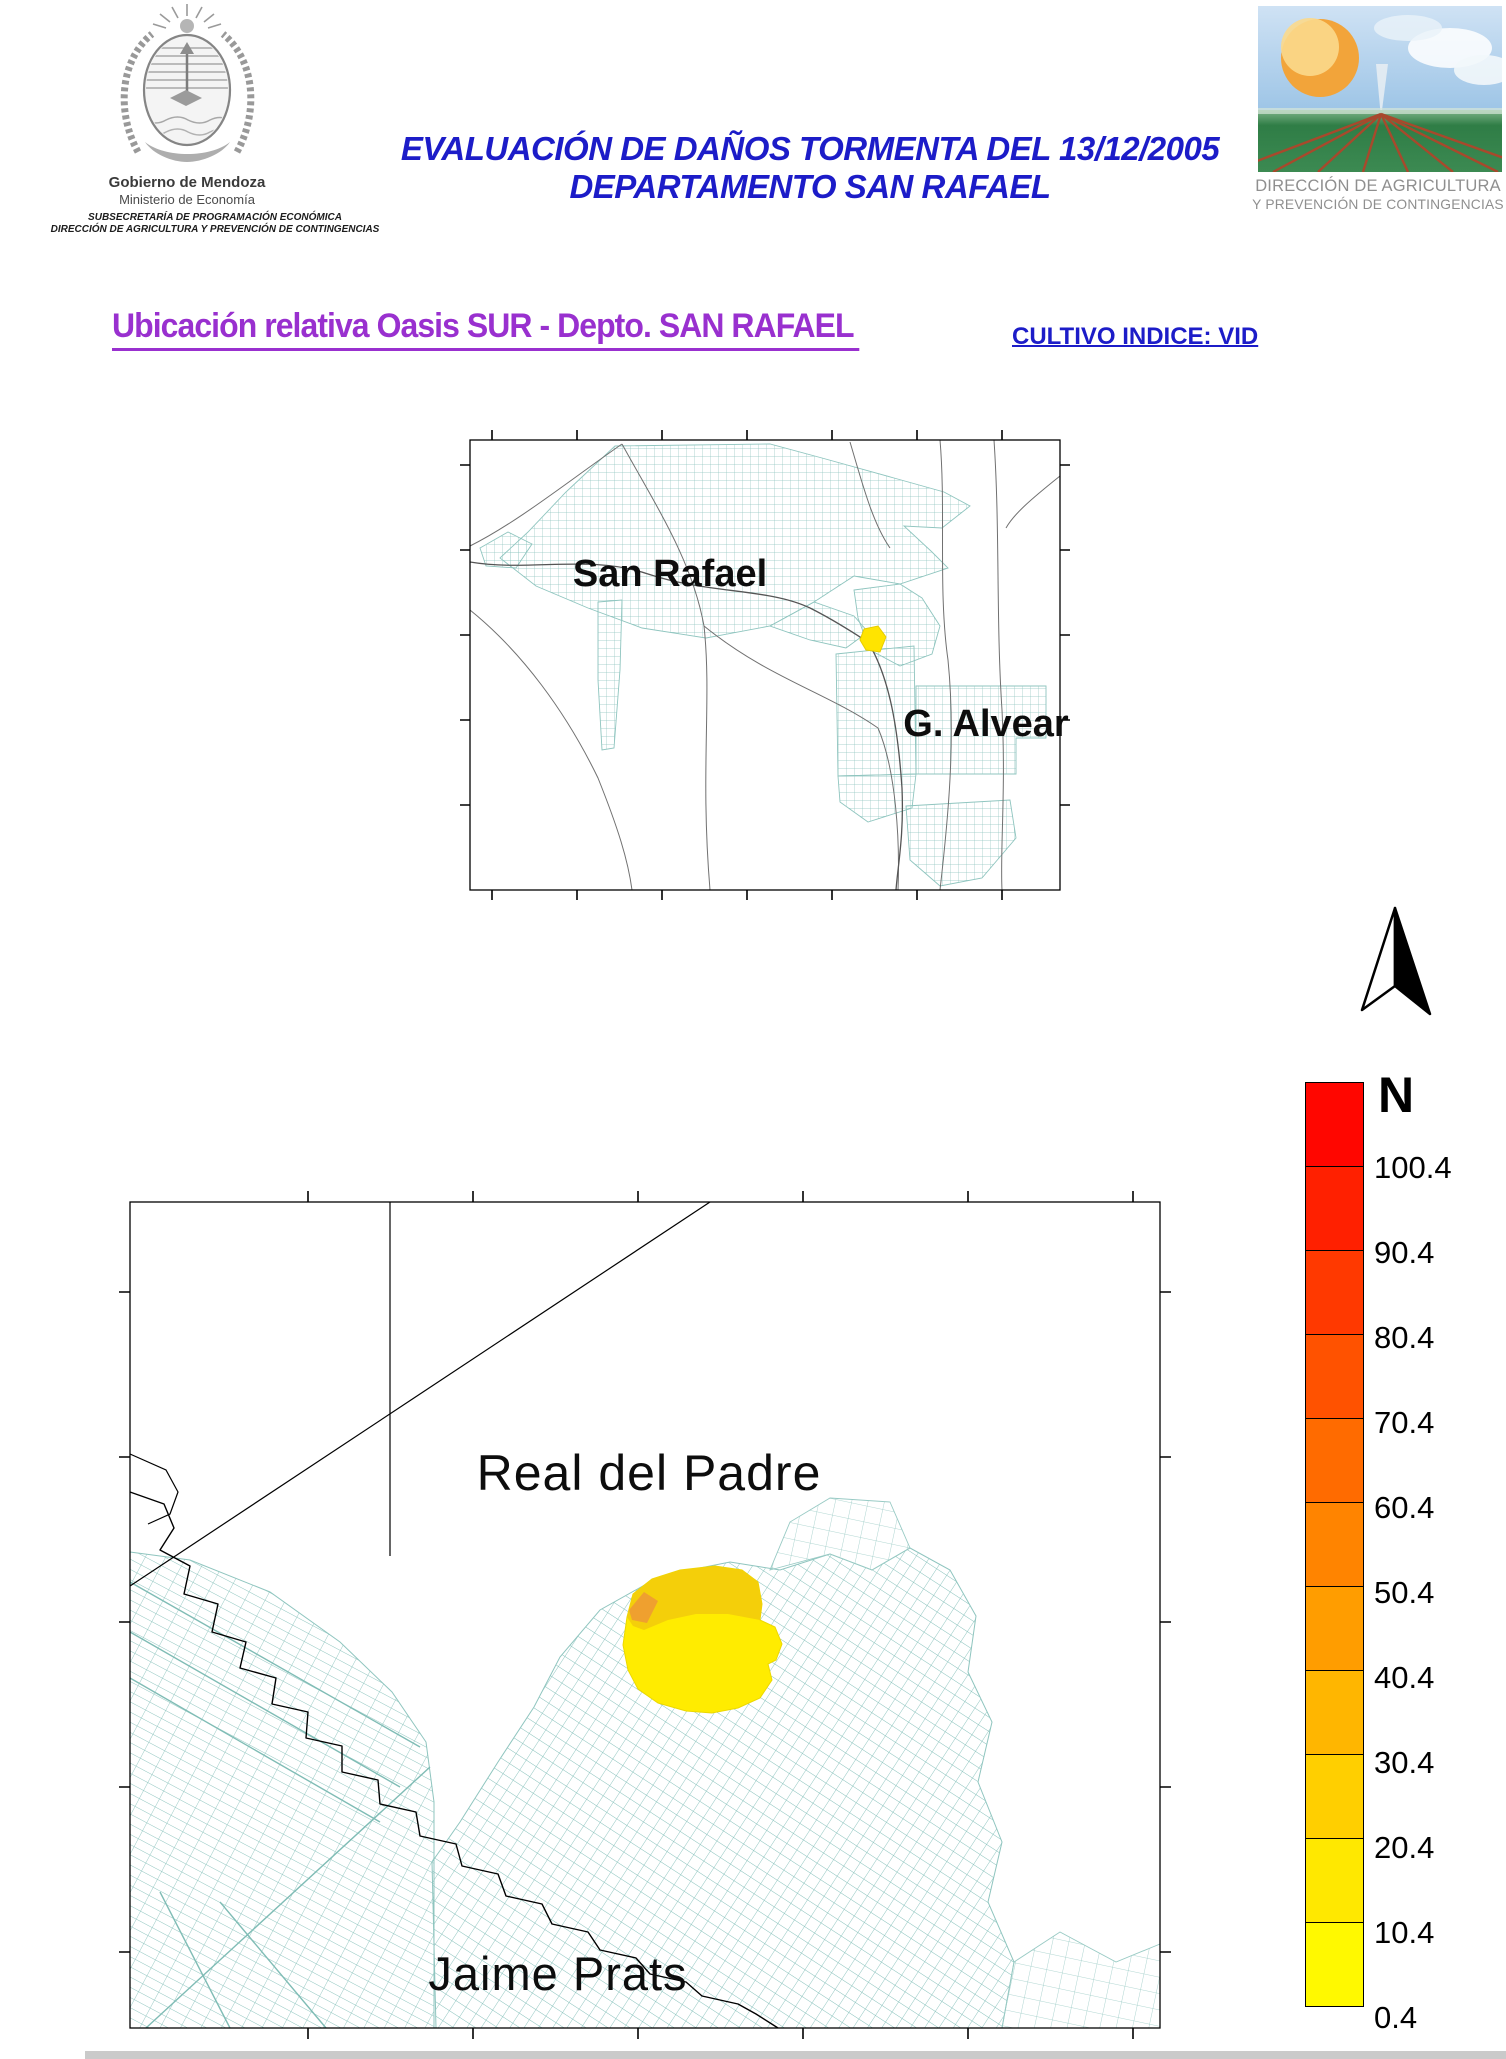 The image size is (1506, 2059). What do you see at coordinates (986, 724) in the screenshot?
I see `label-g-alvear: G. Alvear` at bounding box center [986, 724].